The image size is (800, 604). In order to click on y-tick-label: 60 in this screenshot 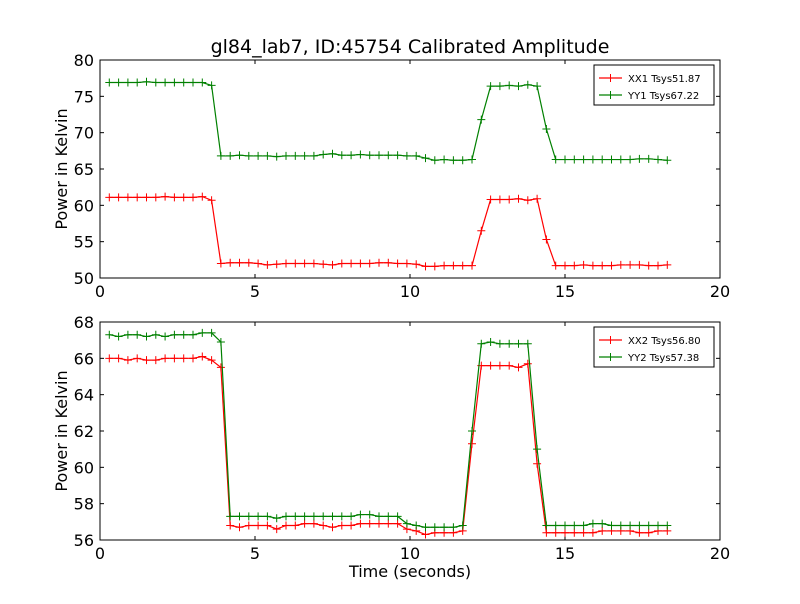, I will do `click(84, 205)`.